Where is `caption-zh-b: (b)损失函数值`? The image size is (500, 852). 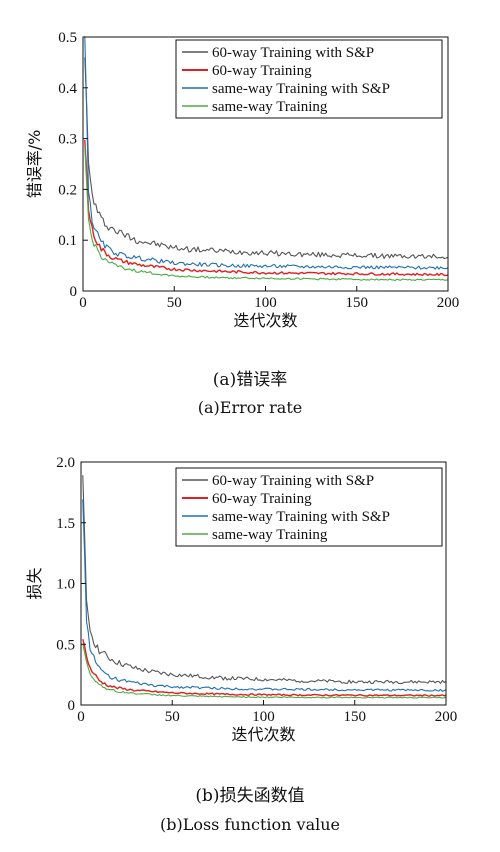
caption-zh-b: (b)损失函数值 is located at coordinates (250, 796).